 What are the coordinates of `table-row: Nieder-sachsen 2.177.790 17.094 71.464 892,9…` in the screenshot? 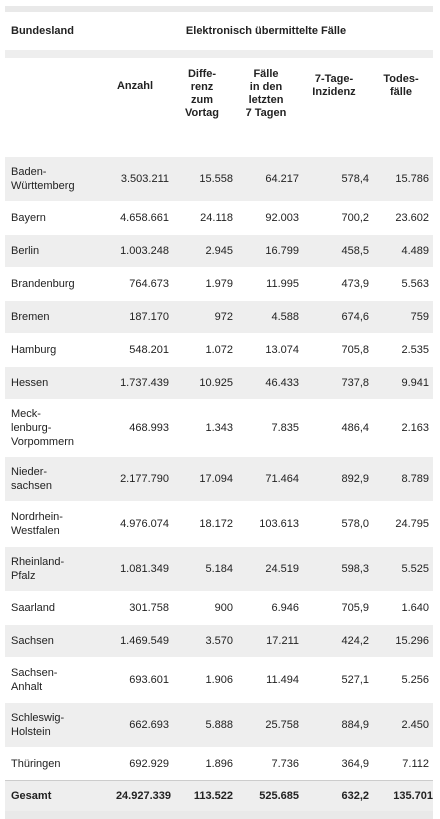 It's located at (219, 479).